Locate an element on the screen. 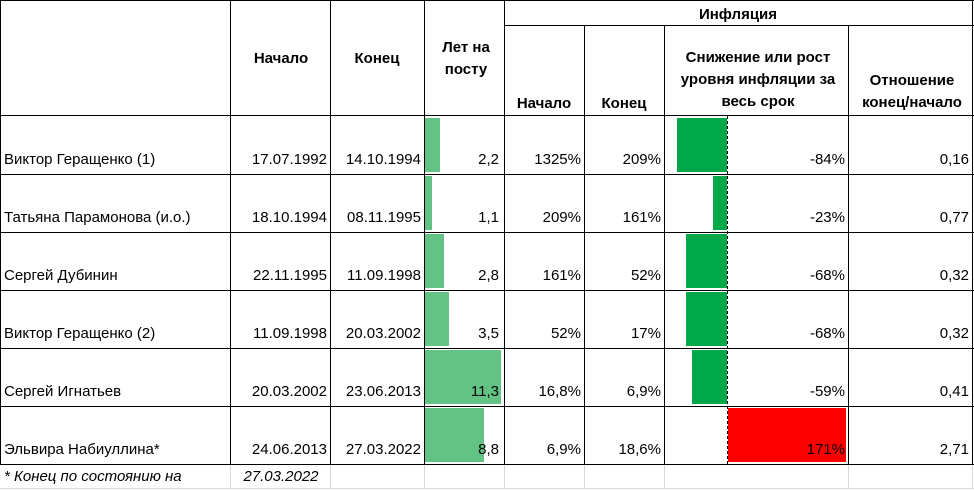 This screenshot has width=974, height=490. row-start-date: 11.09.1998 is located at coordinates (290, 333).